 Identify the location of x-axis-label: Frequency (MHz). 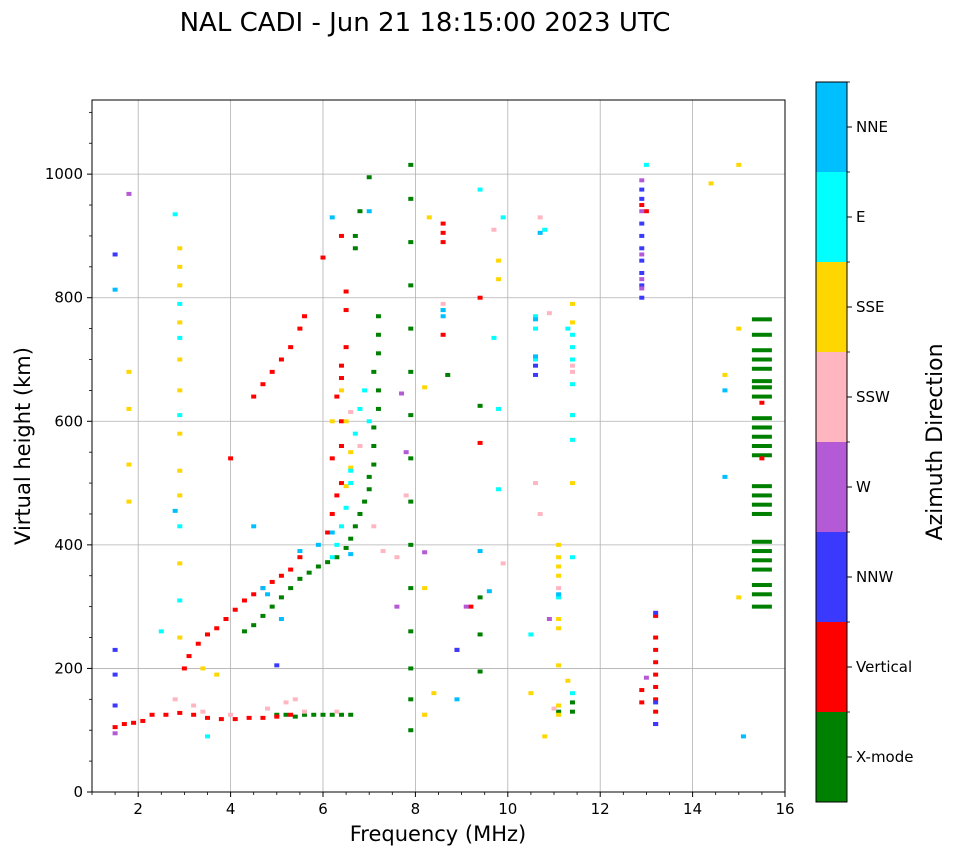
(438, 834).